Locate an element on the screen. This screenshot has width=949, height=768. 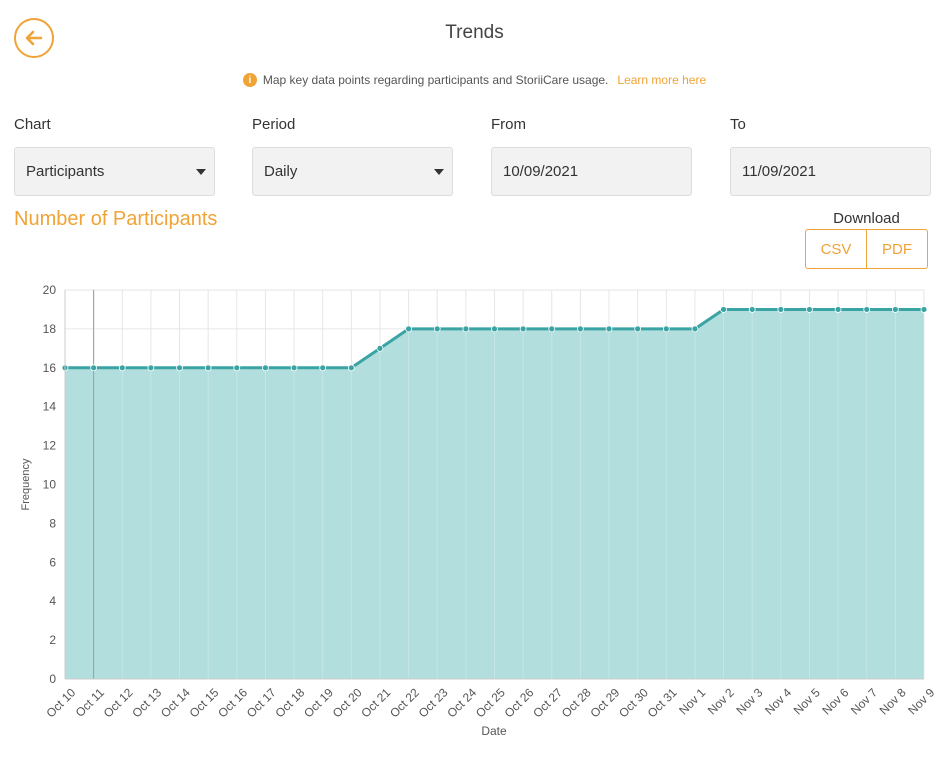
x-tick-label: Nov 4 is located at coordinates (778, 701).